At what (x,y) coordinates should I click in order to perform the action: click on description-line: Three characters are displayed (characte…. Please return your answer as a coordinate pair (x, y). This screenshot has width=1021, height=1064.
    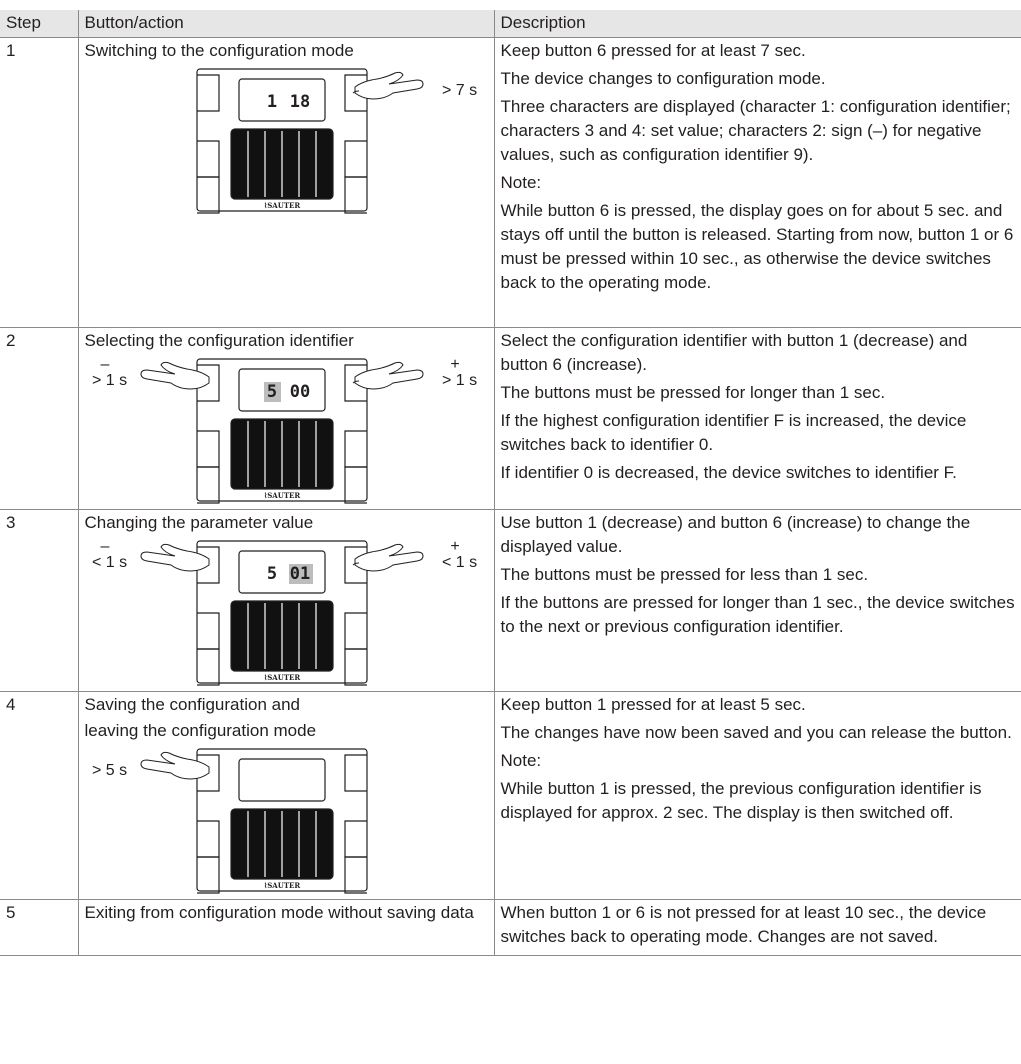
    Looking at the image, I should click on (755, 130).